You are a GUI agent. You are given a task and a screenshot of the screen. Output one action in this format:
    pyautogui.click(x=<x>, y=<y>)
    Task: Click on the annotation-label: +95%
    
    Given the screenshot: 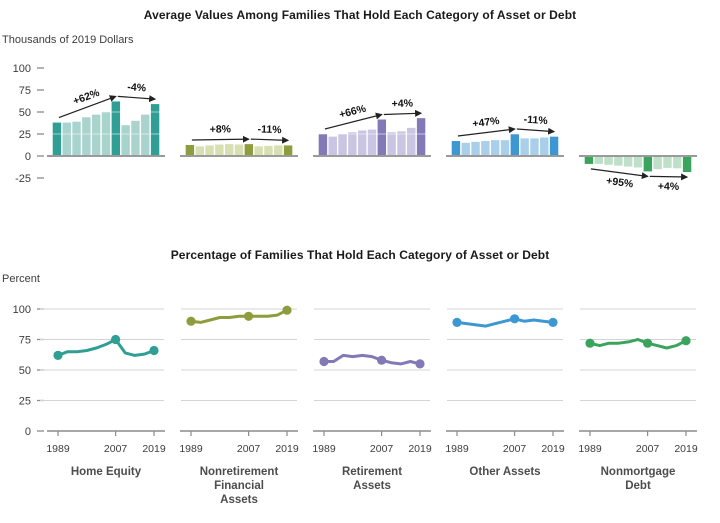 What is the action you would take?
    pyautogui.click(x=620, y=183)
    